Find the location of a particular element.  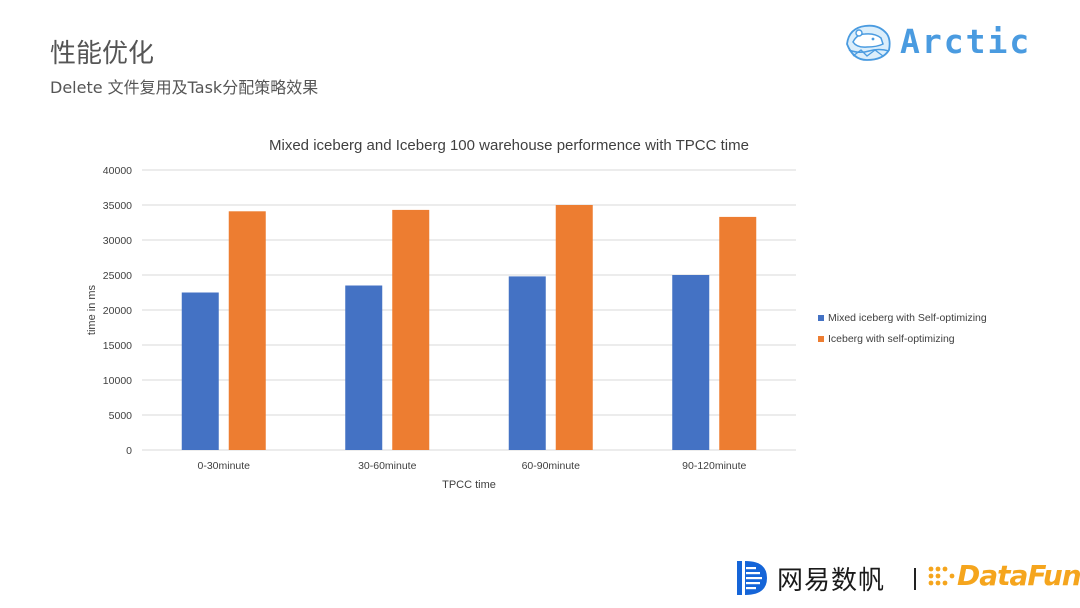

legend-label: Iceberg with self-optimizing is located at coordinates (891, 339).